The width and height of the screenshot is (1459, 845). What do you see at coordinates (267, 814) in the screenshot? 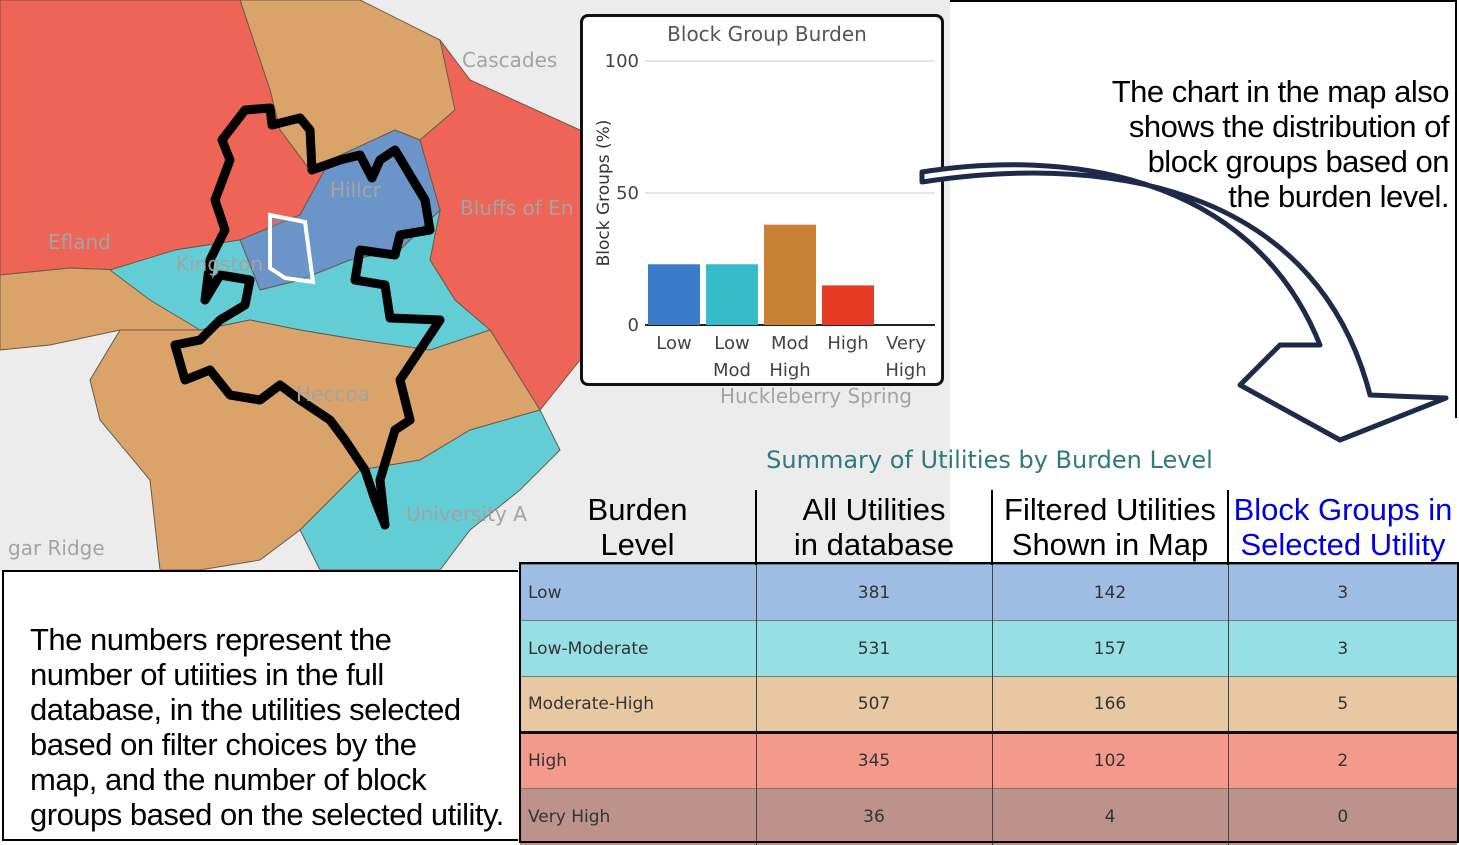
I see `table-note-line: groups based on the selected utility.` at bounding box center [267, 814].